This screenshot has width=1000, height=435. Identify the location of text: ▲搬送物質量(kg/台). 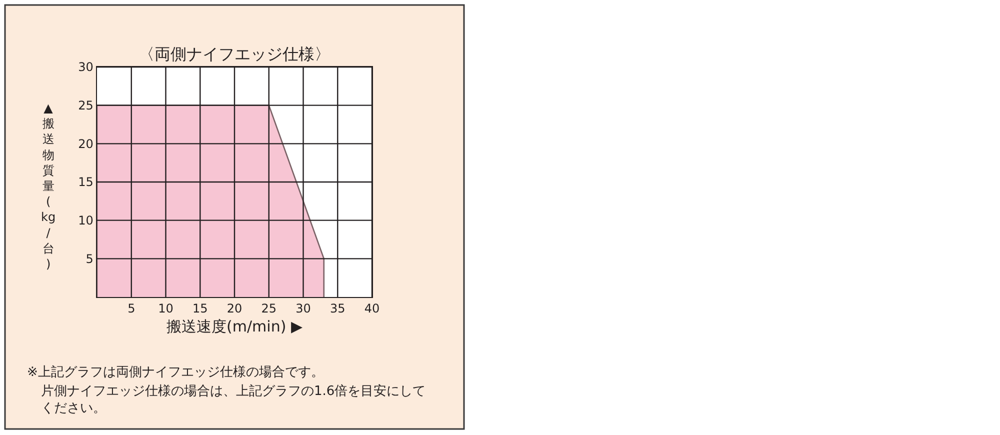
(48, 186).